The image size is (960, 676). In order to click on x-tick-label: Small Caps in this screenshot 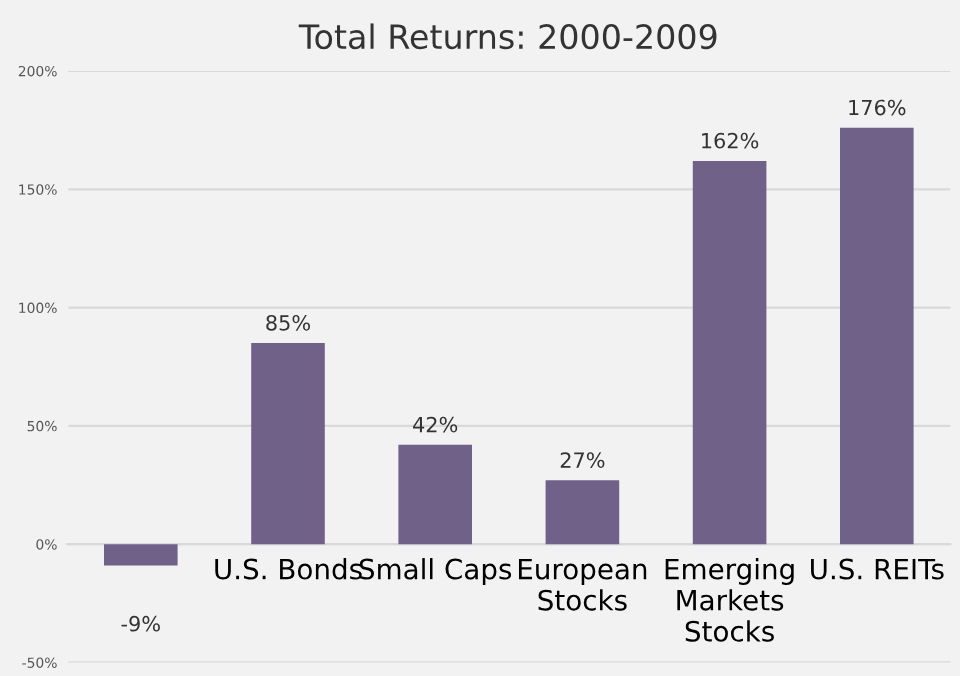, I will do `click(435, 571)`.